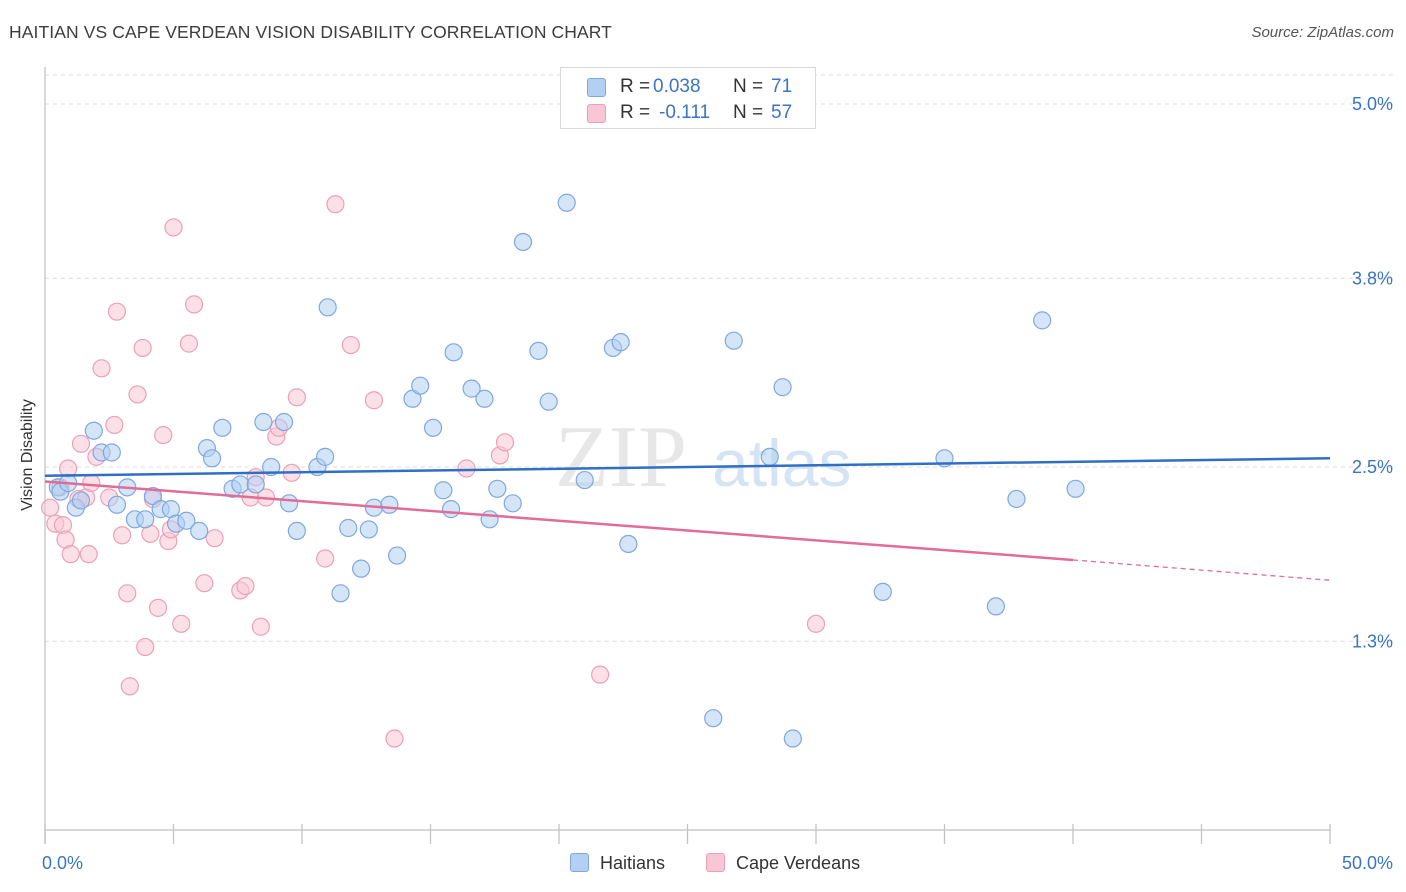 Image resolution: width=1406 pixels, height=892 pixels. I want to click on watermark-atlas: atlas, so click(781, 463).